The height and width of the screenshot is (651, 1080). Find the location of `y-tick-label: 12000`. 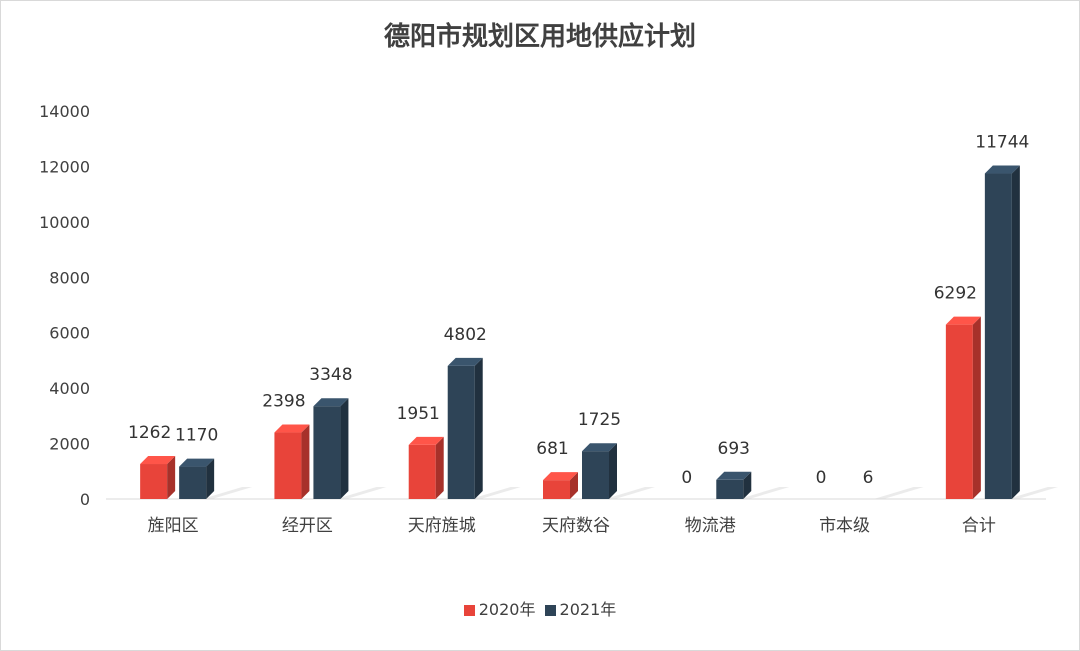

y-tick-label: 12000 is located at coordinates (64, 166).